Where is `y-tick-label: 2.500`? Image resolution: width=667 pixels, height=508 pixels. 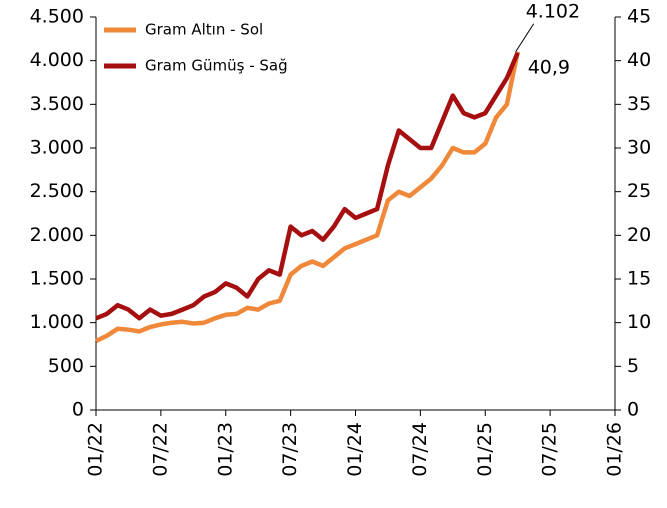
y-tick-label: 2.500 is located at coordinates (57, 191).